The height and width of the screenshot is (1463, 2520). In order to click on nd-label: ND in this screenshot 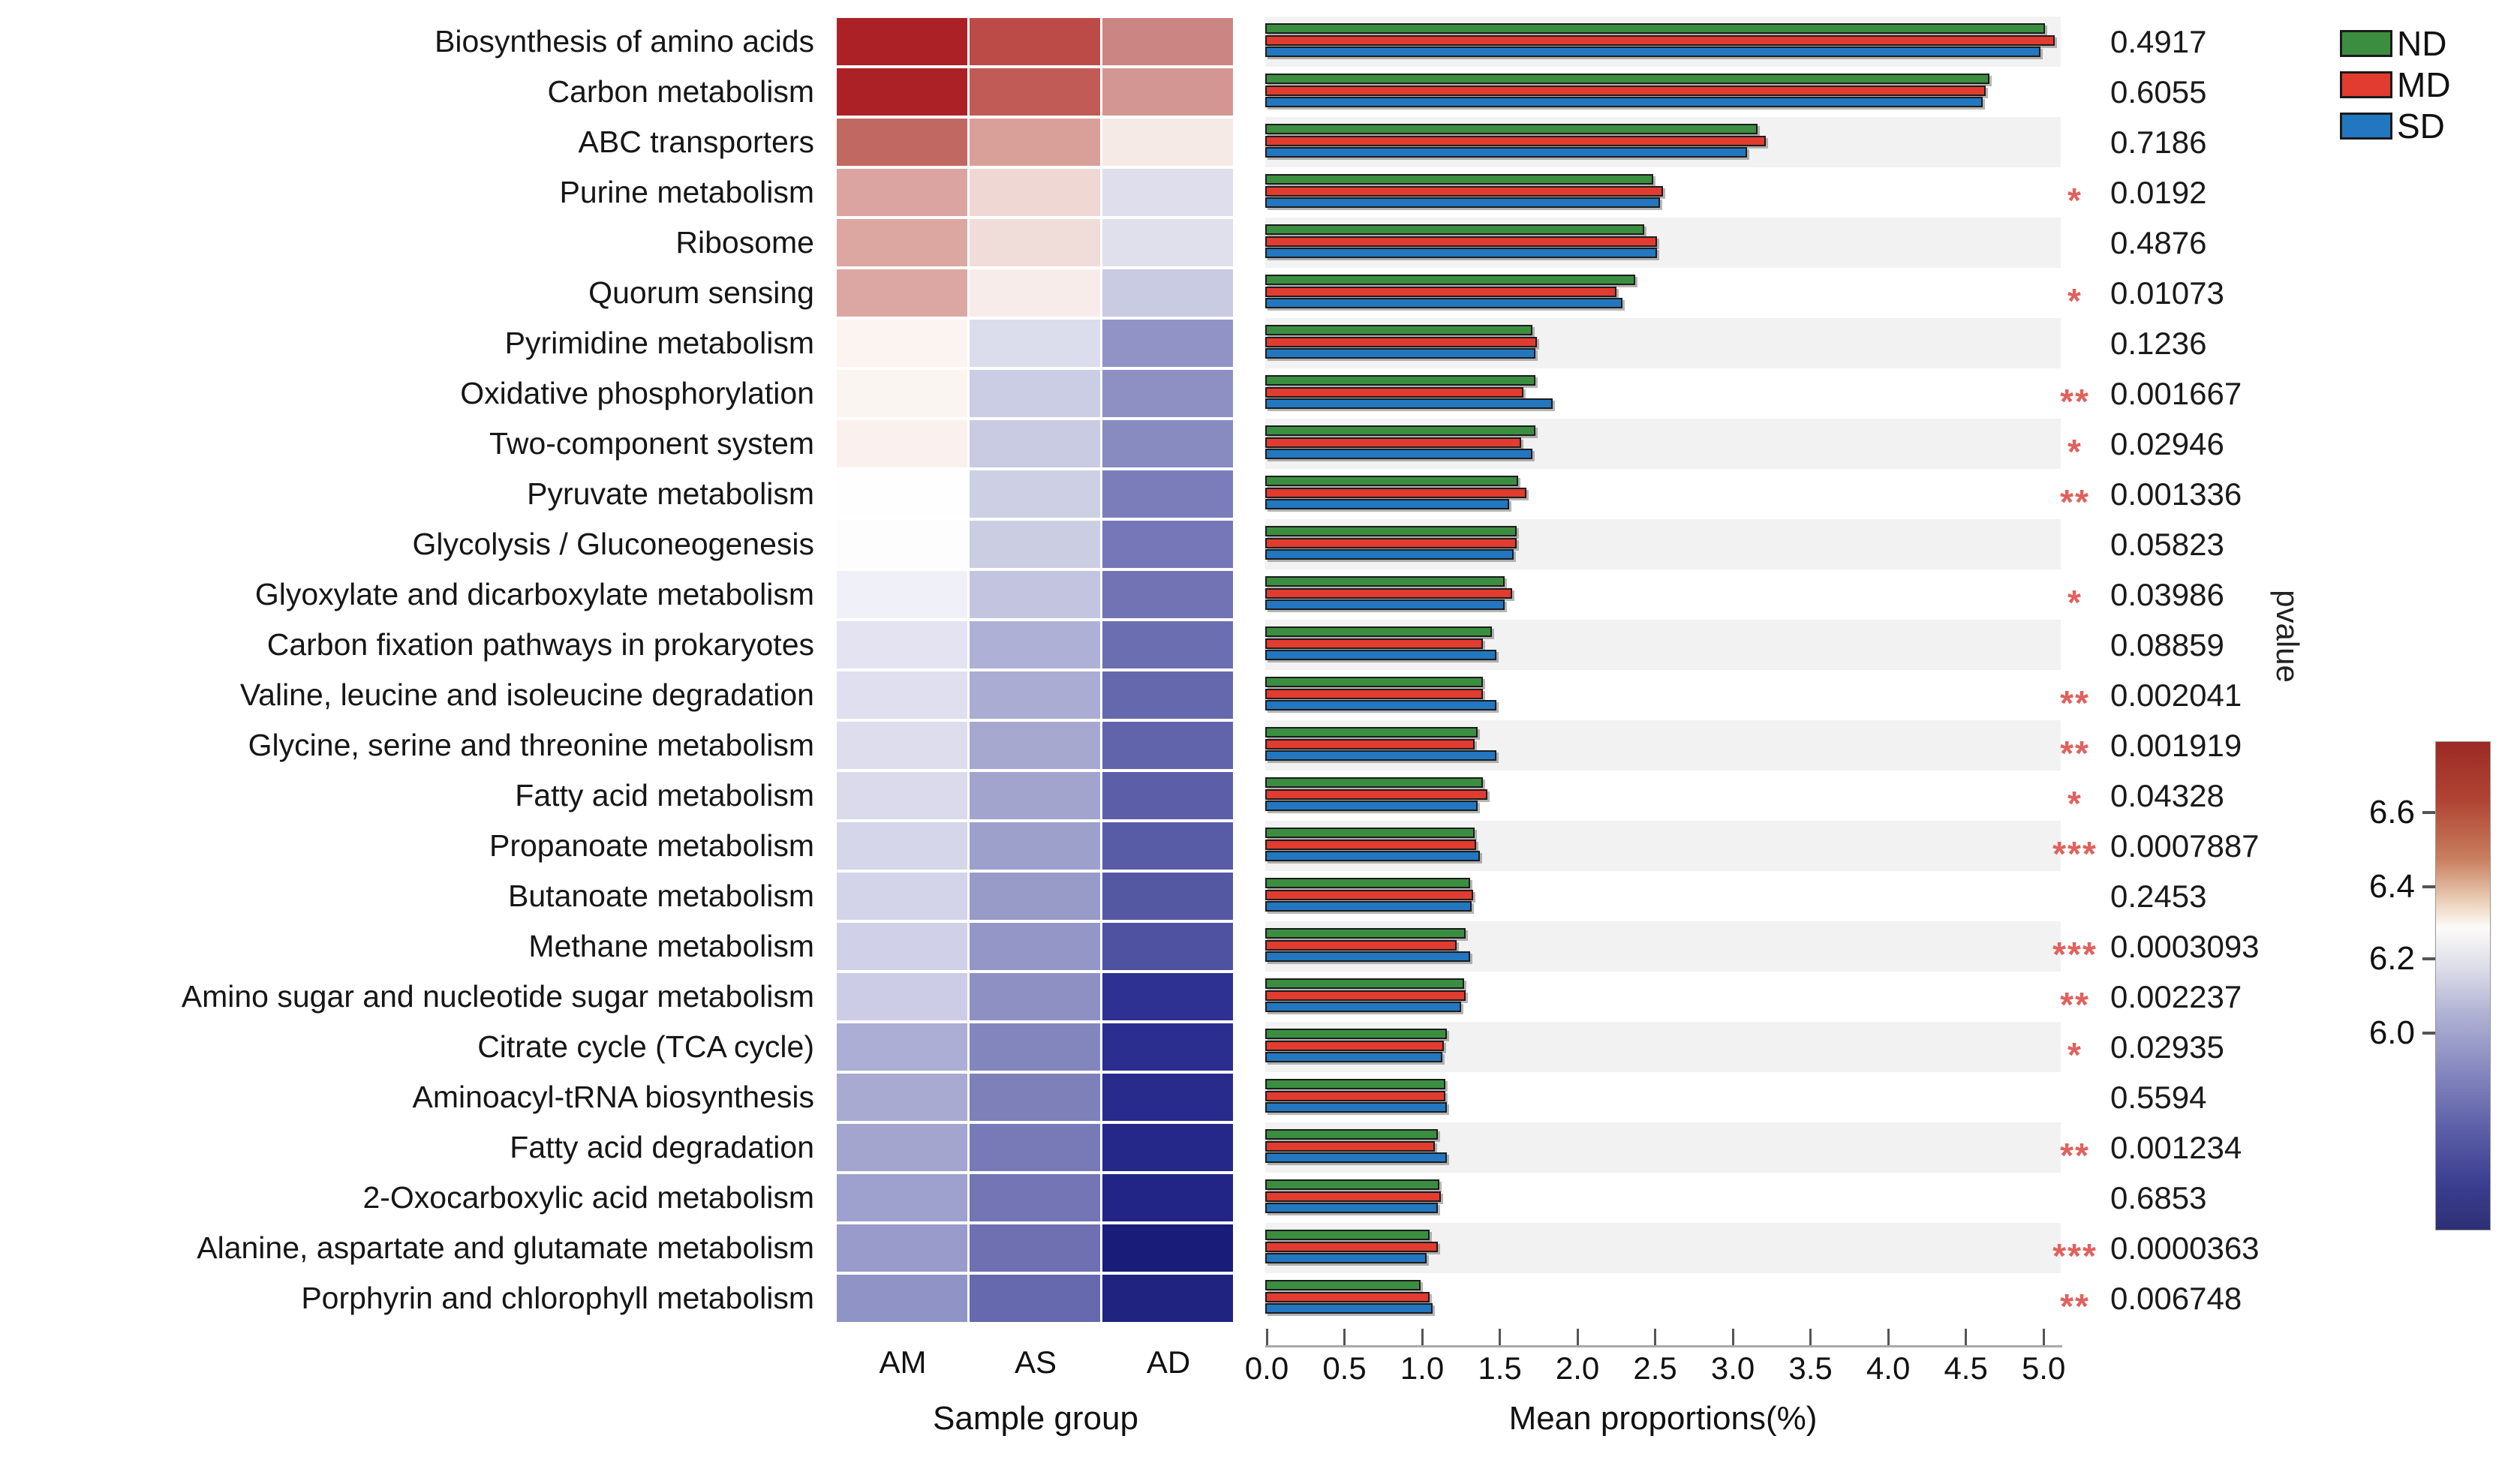, I will do `click(2422, 43)`.